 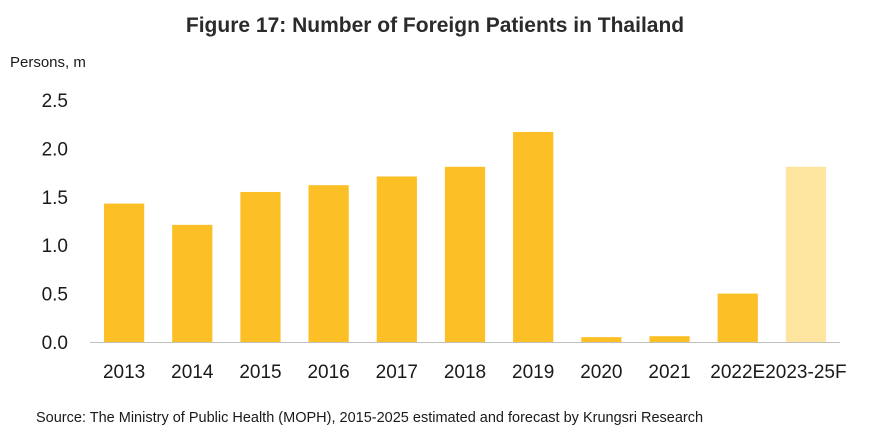 What do you see at coordinates (192, 283) in the screenshot?
I see `bar-2014` at bounding box center [192, 283].